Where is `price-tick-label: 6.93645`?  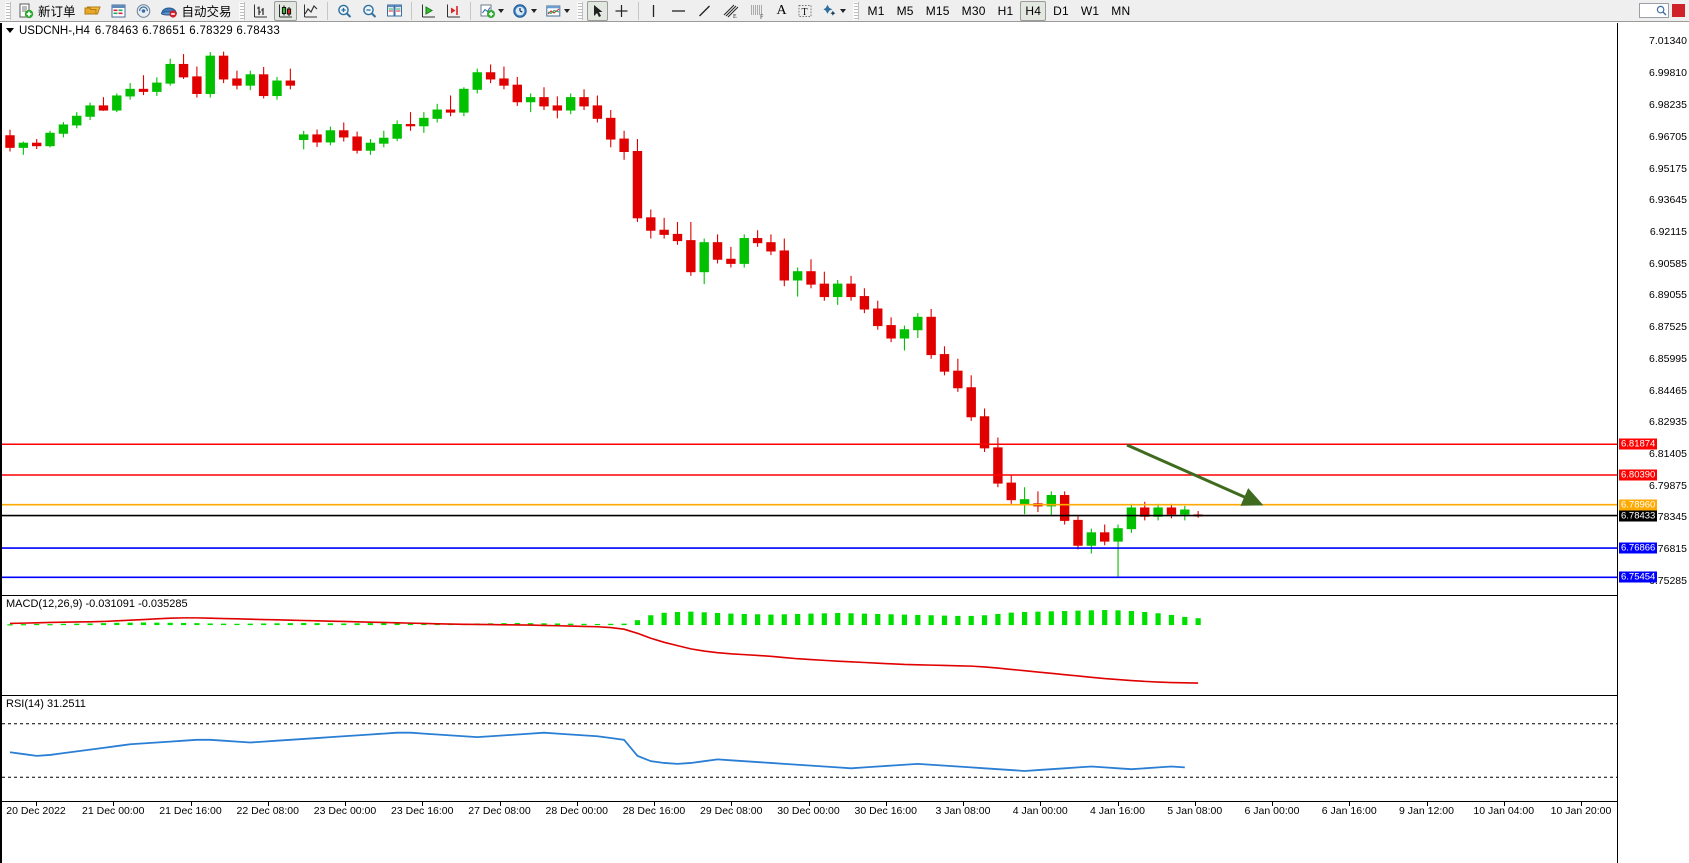
price-tick-label: 6.93645 is located at coordinates (1668, 200).